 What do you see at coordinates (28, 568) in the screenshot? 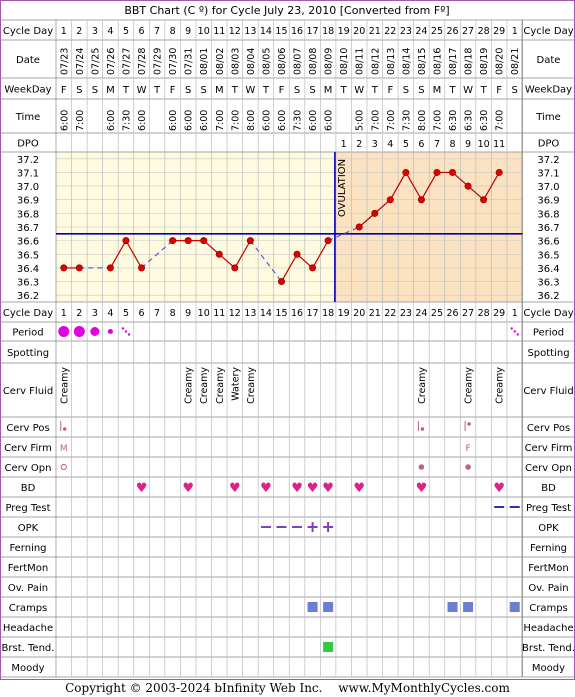
I see `row-label-fertmon: FertMon` at bounding box center [28, 568].